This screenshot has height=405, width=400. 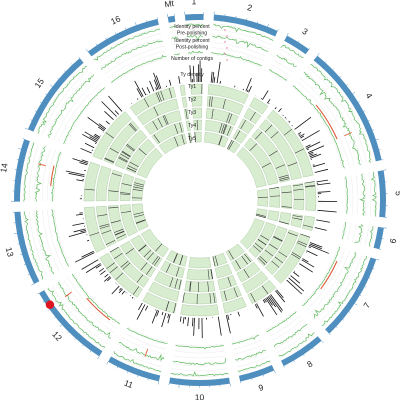 What do you see at coordinates (172, 19) in the screenshot?
I see `ideogram-Mt` at bounding box center [172, 19].